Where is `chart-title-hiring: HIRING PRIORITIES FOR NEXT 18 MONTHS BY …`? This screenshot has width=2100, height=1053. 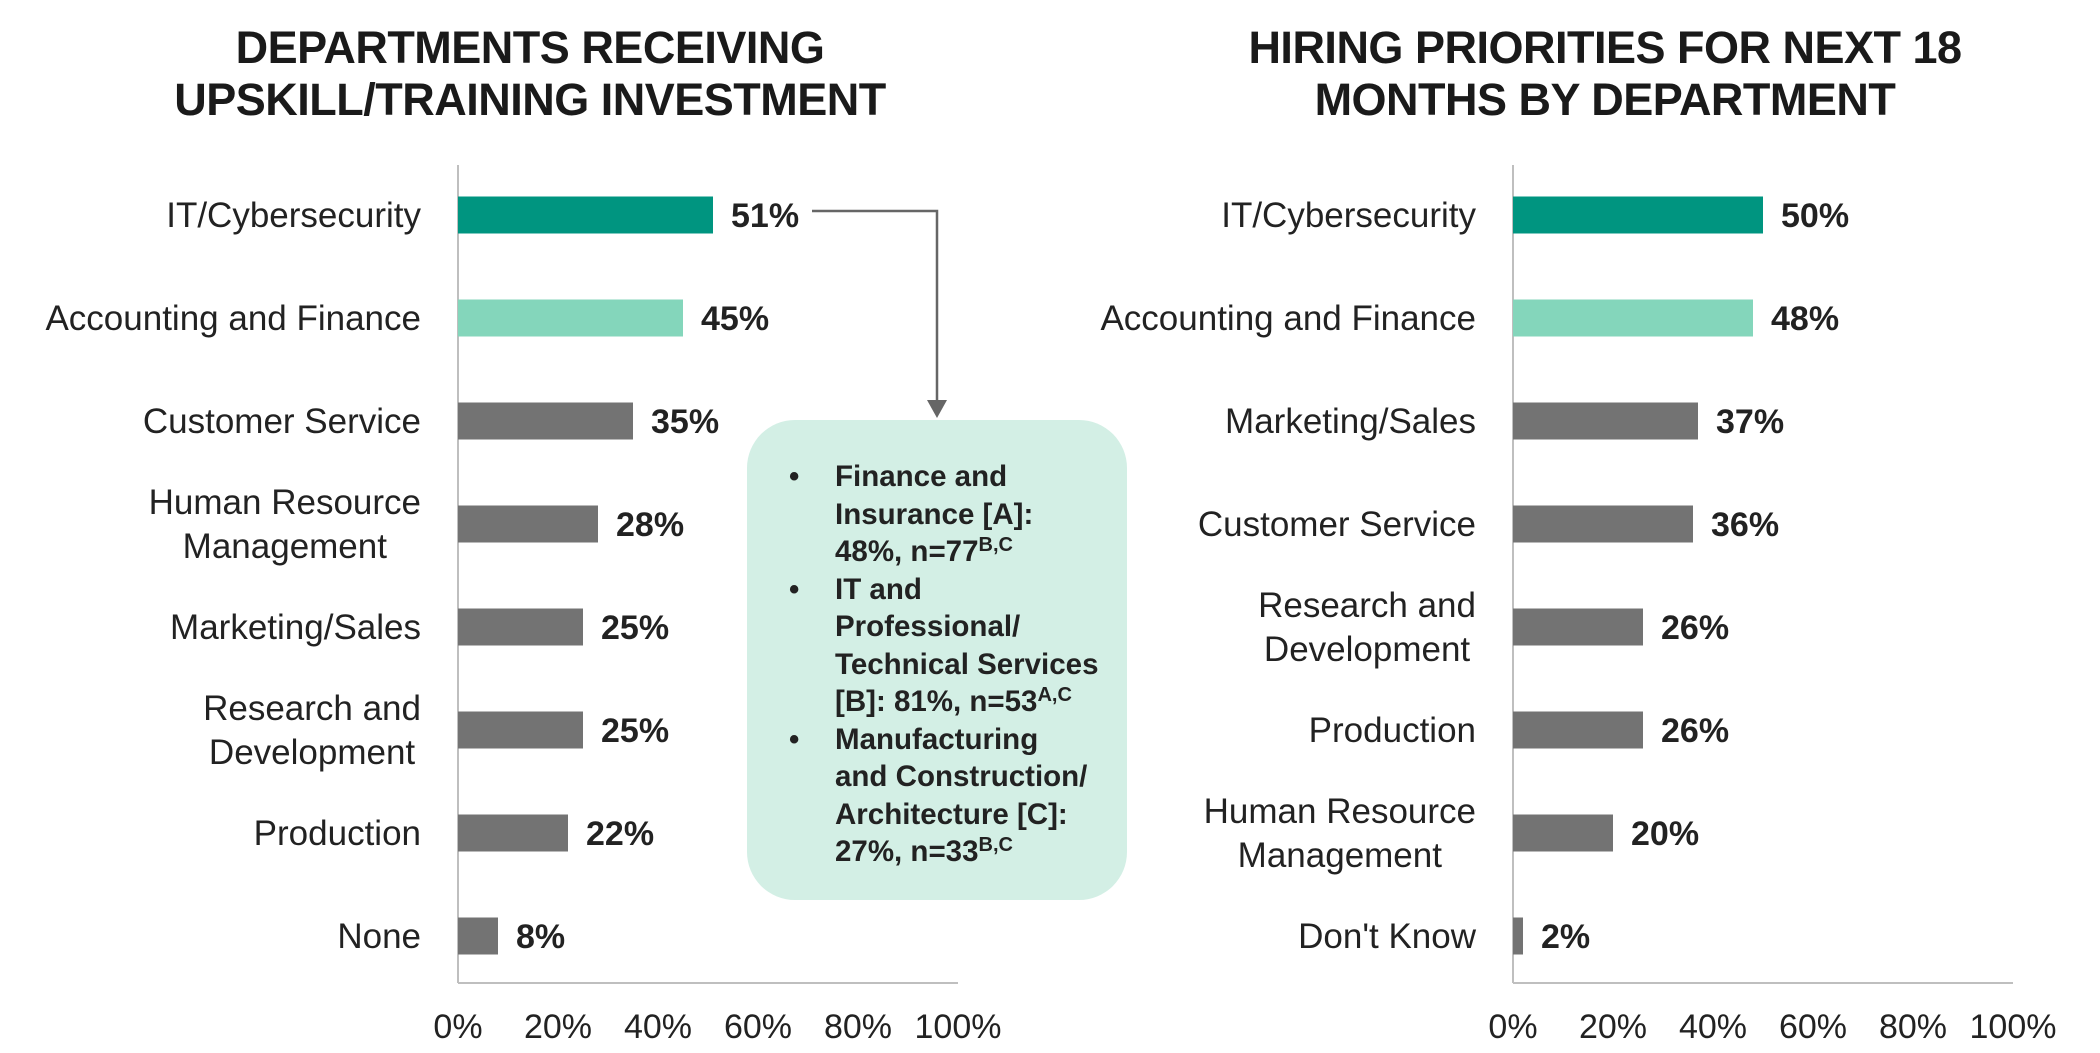
chart-title-hiring: HIRING PRIORITIES FOR NEXT 18 MONTHS BY … is located at coordinates (1605, 74).